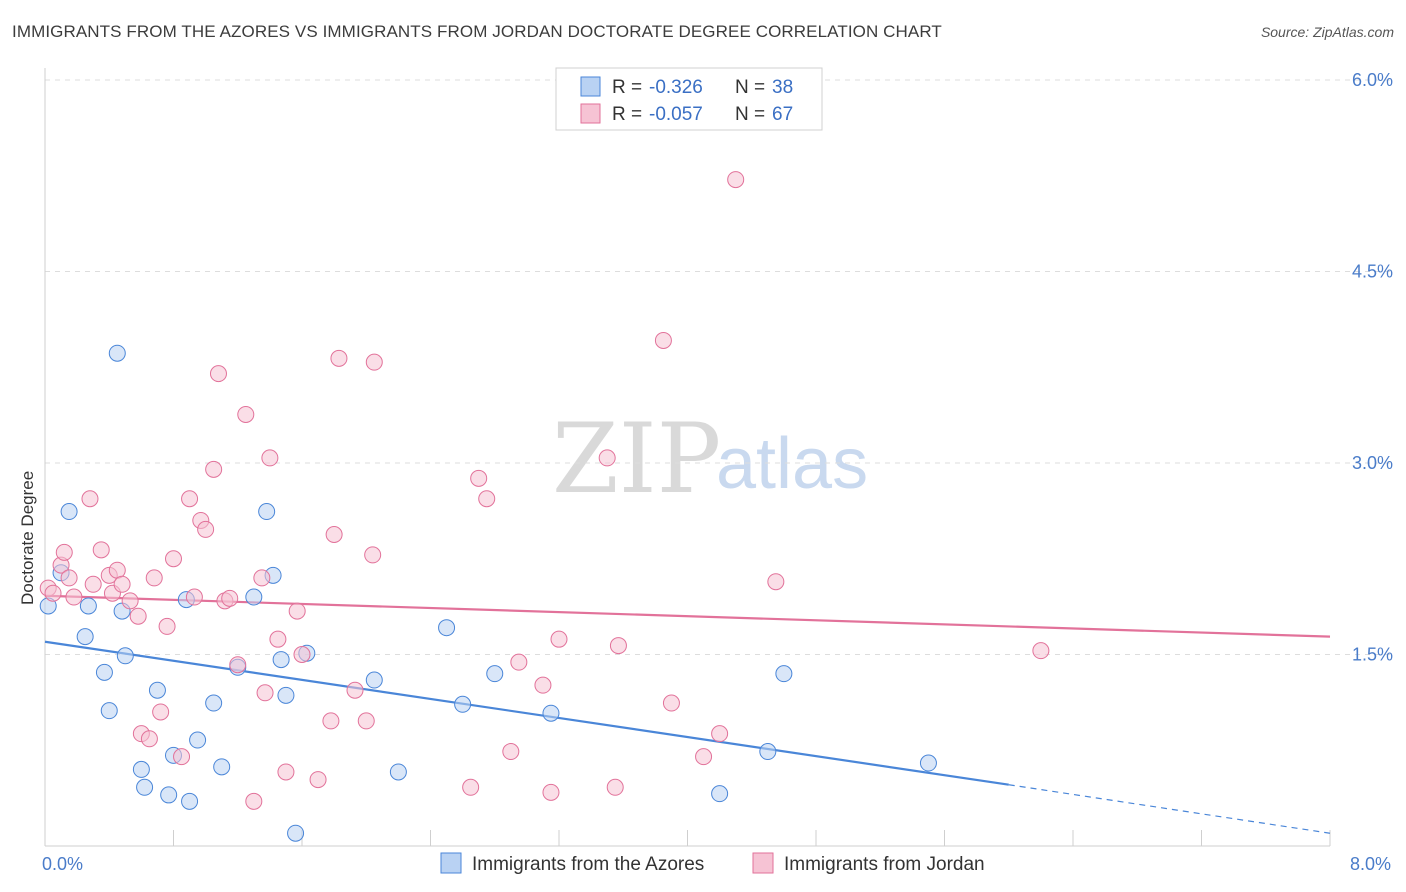  I want to click on watermark-zip: ZIP, so click(636, 459).